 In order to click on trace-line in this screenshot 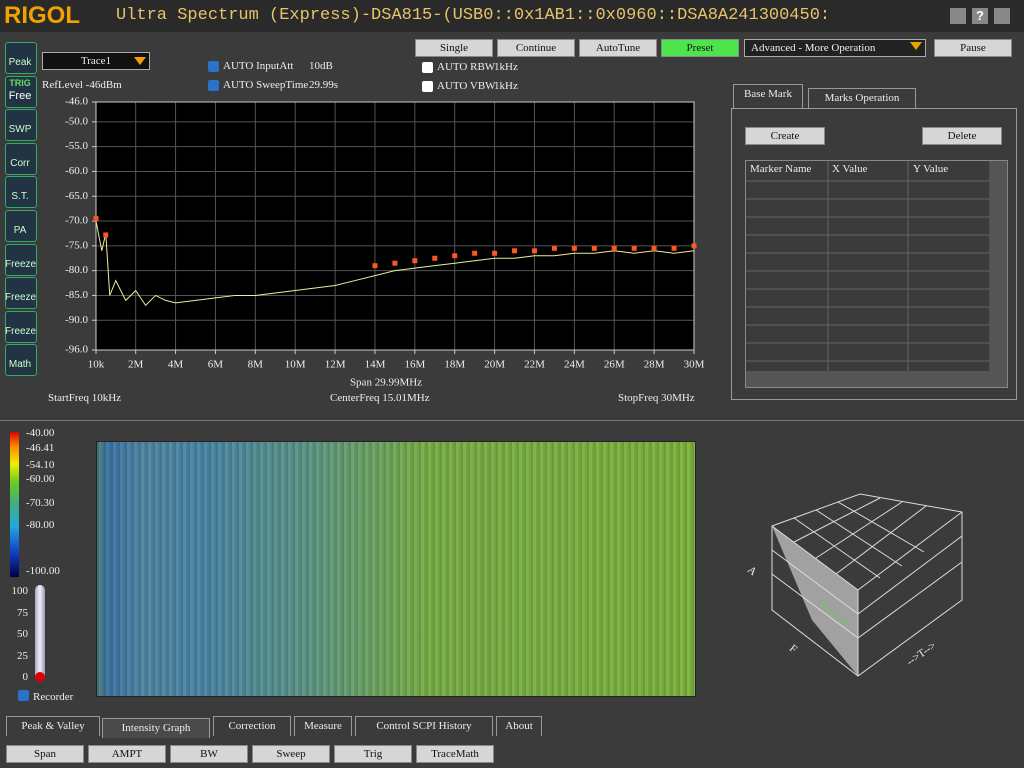, I will do `click(395, 263)`.